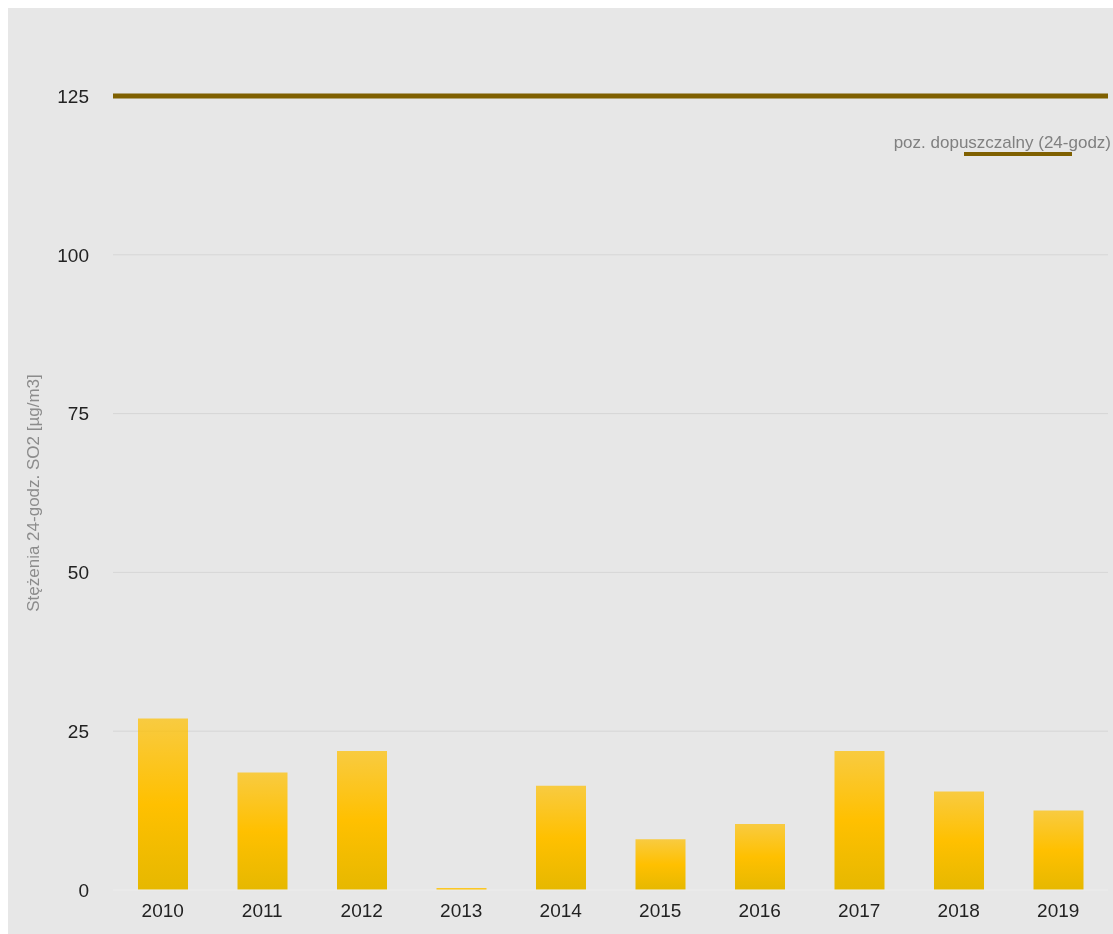 The height and width of the screenshot is (934, 1113). I want to click on y-tick-label: 25, so click(78, 731).